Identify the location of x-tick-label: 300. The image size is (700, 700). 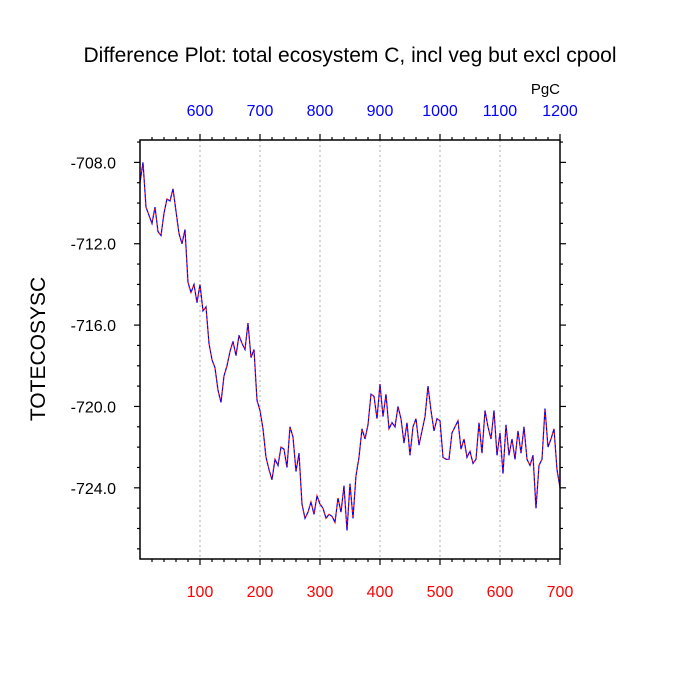
(320, 592).